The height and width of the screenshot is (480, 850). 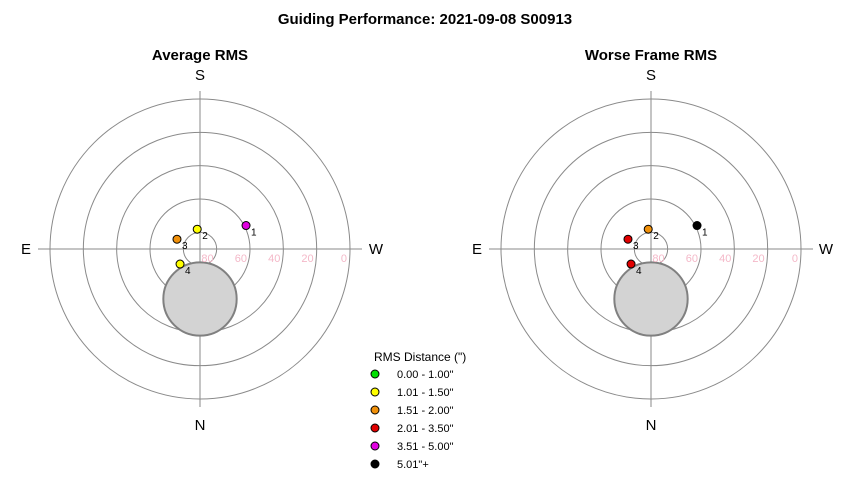 What do you see at coordinates (425, 447) in the screenshot?
I see `legend-label: 3.51 - 5.00"` at bounding box center [425, 447].